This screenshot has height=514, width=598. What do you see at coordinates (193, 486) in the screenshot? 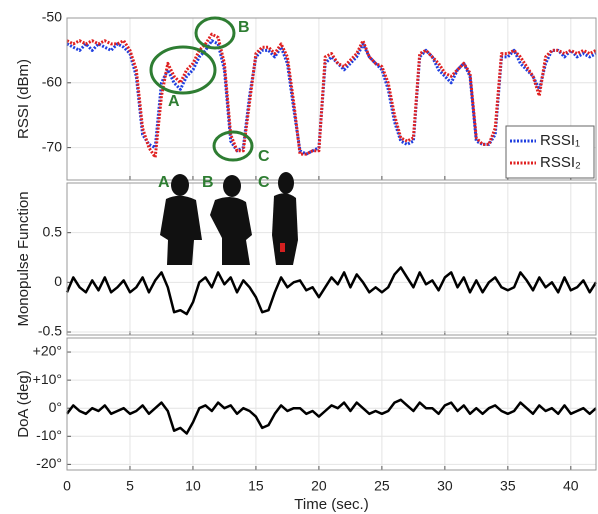
I see `x-tick-label: 10` at bounding box center [193, 486].